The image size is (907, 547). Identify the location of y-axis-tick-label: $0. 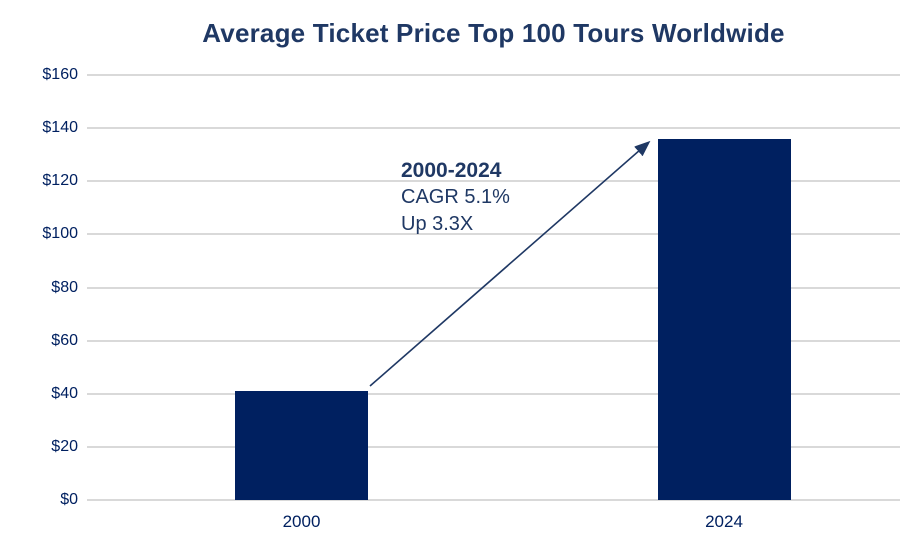
(69, 499).